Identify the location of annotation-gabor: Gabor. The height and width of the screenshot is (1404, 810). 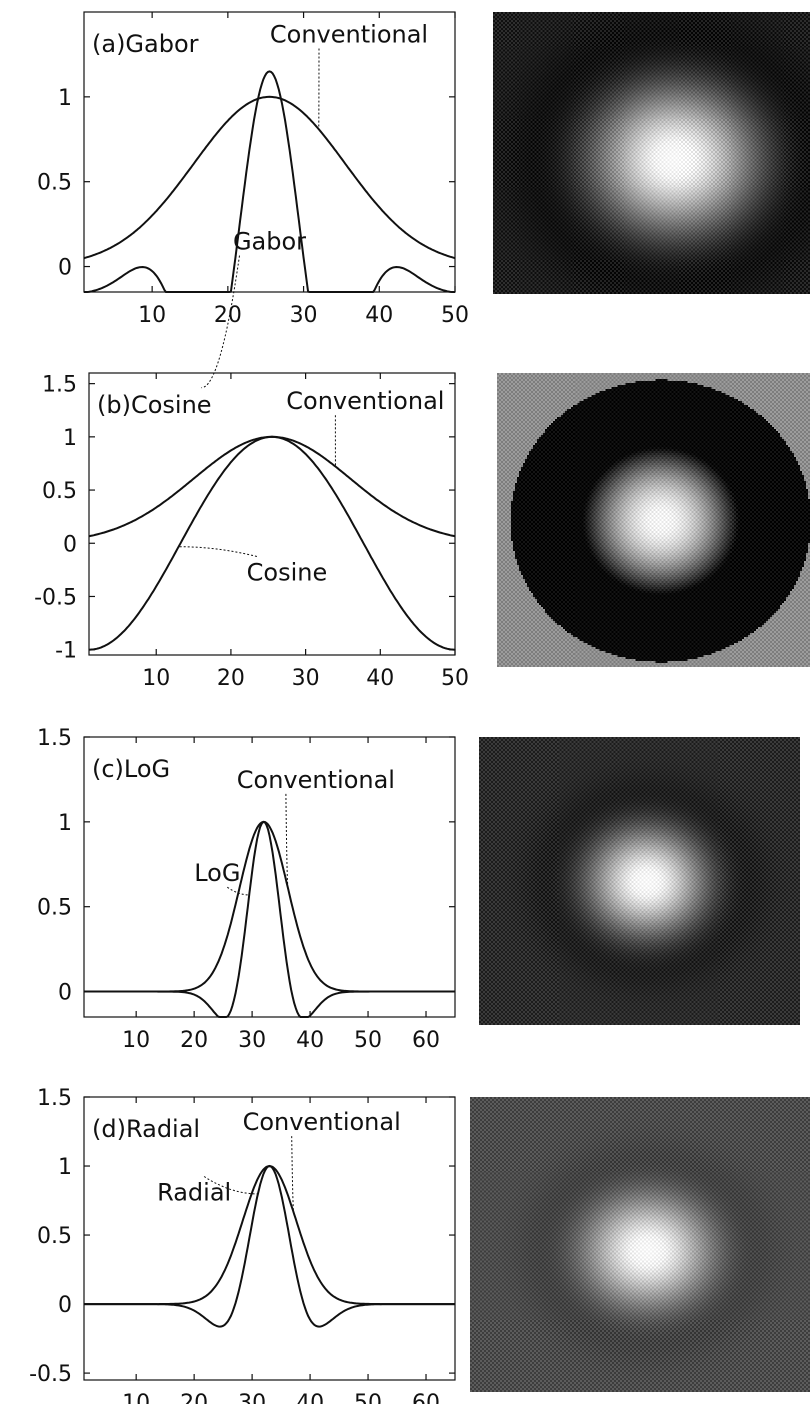
(269, 242).